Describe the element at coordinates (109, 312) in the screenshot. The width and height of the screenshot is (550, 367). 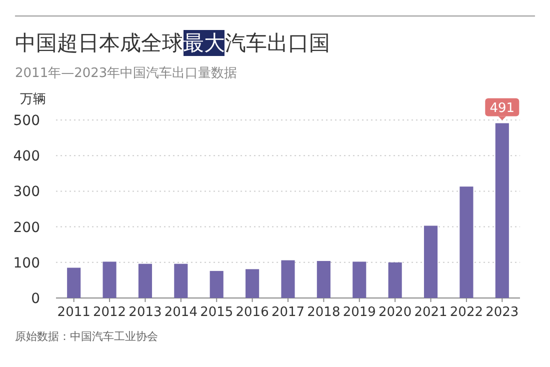
I see `x-tick-label: 2012` at that location.